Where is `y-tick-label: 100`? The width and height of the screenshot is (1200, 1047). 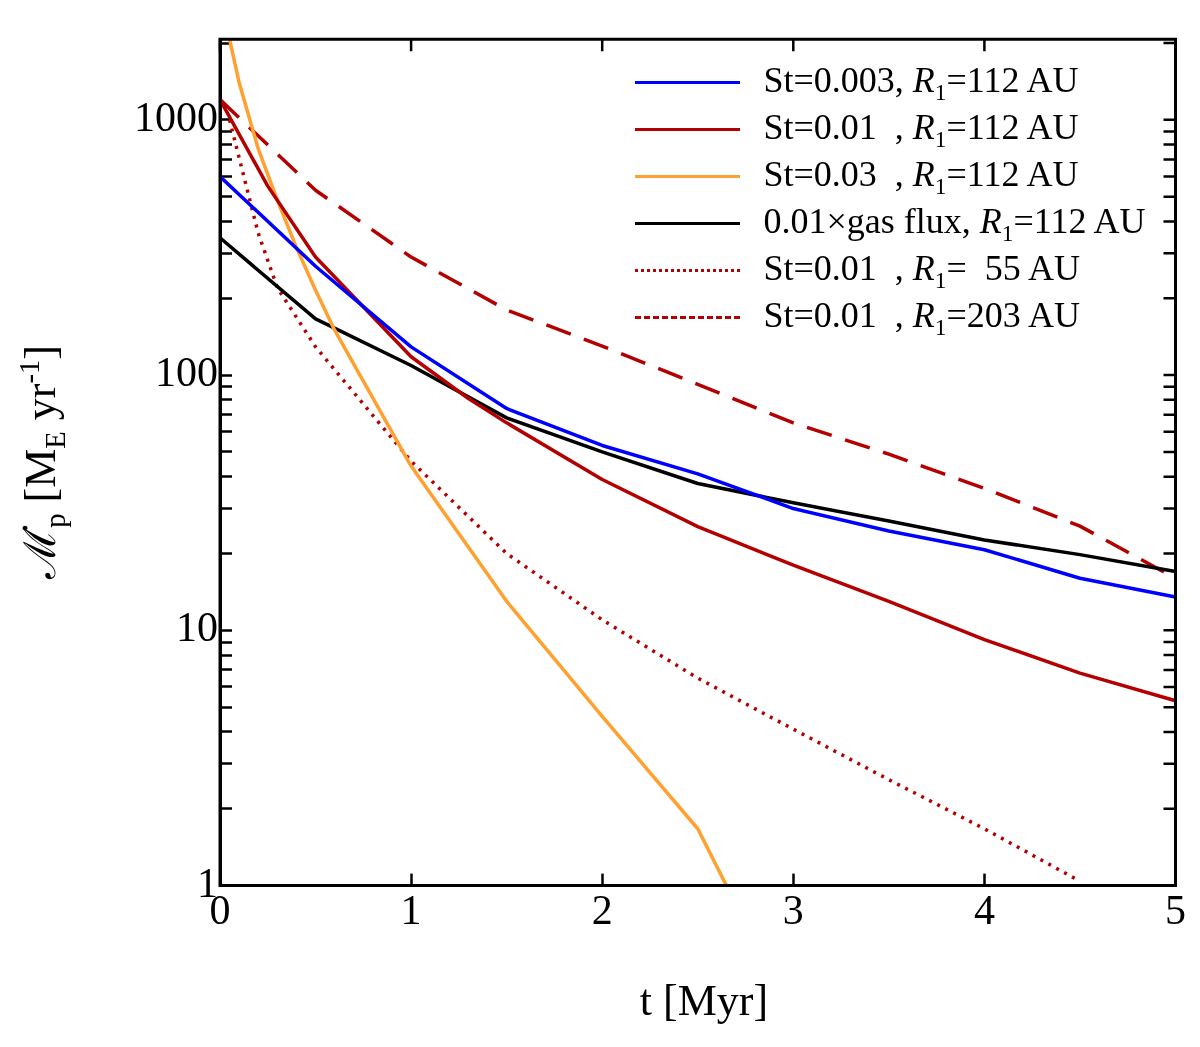
y-tick-label: 100 is located at coordinates (186, 372).